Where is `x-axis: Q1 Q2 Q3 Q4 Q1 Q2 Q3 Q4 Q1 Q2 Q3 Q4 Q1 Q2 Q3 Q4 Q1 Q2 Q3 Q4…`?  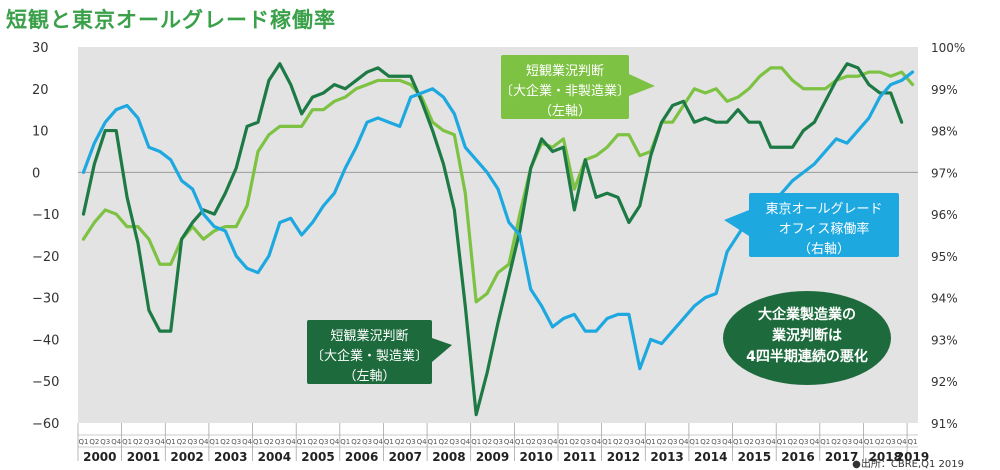
x-axis: Q1 Q2 Q3 Q4 Q1 Q2 Q3 Q4 Q1 Q2 Q3 Q4 Q1 Q2 Q3 Q4 Q1 Q2 Q3 Q4… is located at coordinates (503, 443).